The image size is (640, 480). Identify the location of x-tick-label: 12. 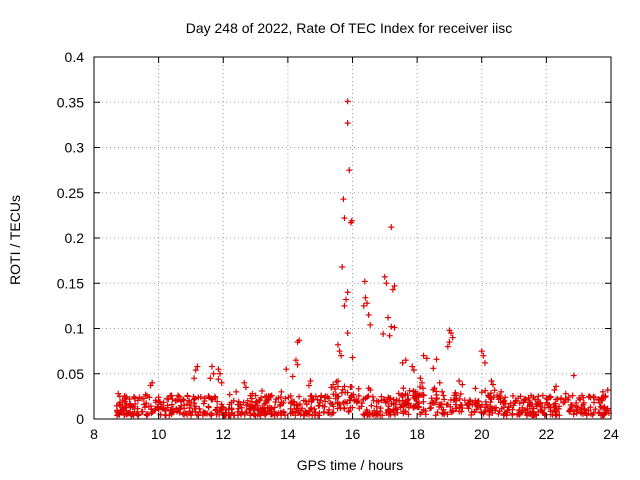
(223, 434).